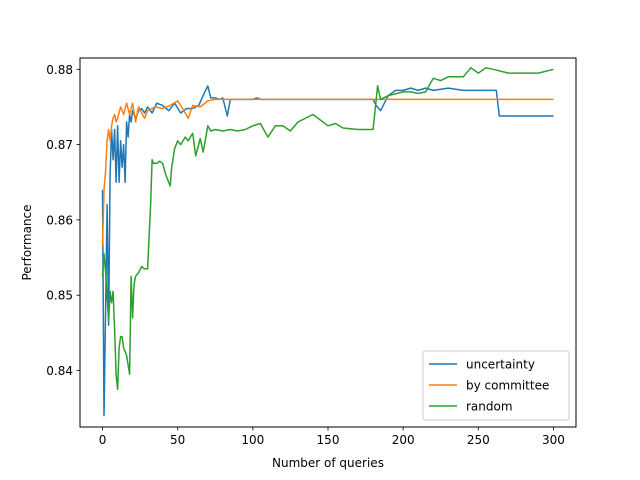 This screenshot has width=640, height=480. What do you see at coordinates (500, 365) in the screenshot?
I see `legend-label: uncertainty` at bounding box center [500, 365].